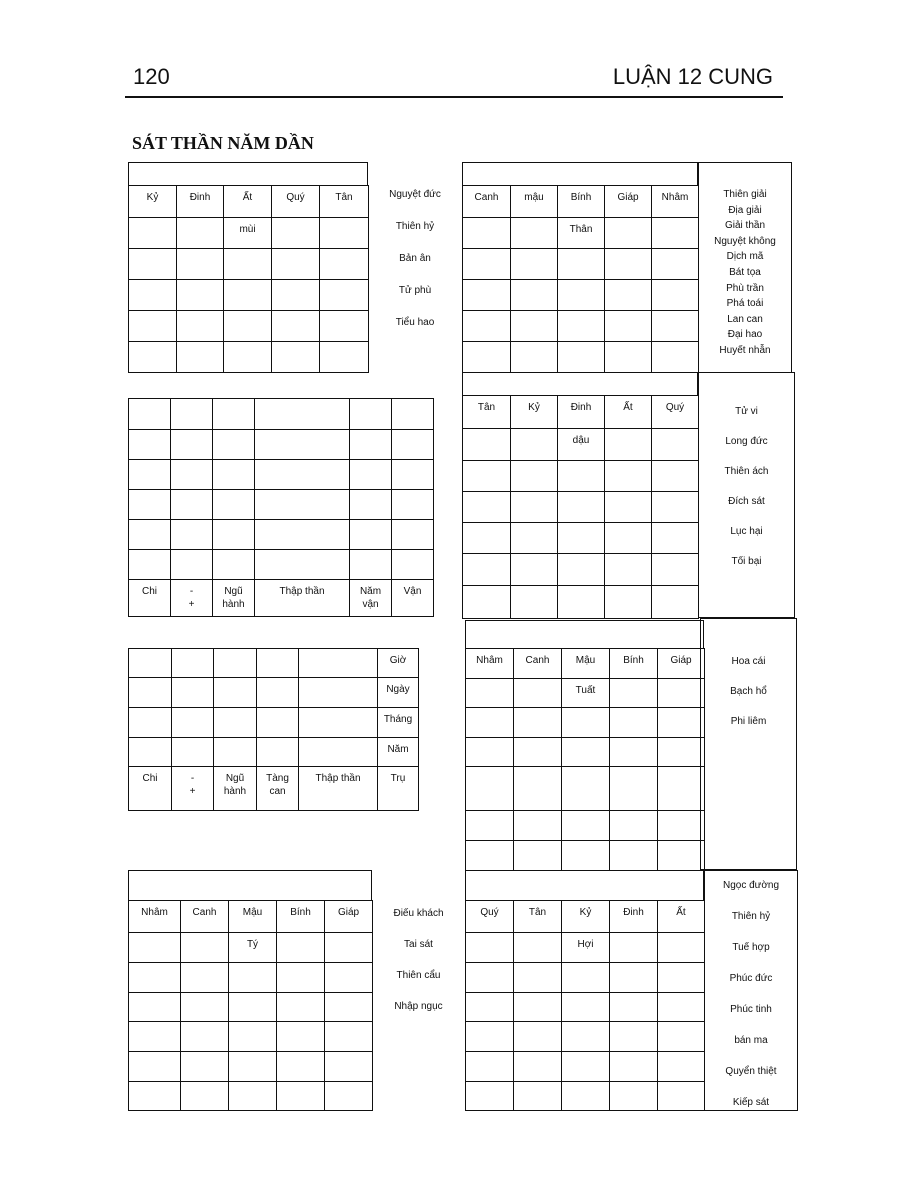 The height and width of the screenshot is (1200, 901). Describe the element at coordinates (745, 335) in the screenshot. I see `b1-side-item: Đại hao` at that location.